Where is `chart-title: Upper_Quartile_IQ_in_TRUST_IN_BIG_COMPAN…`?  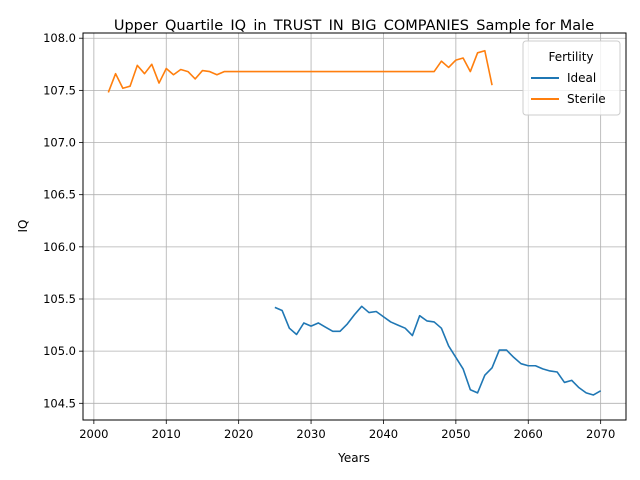
chart-title: Upper_Quartile_IQ_in_TRUST_IN_BIG_COMPAN… is located at coordinates (354, 26).